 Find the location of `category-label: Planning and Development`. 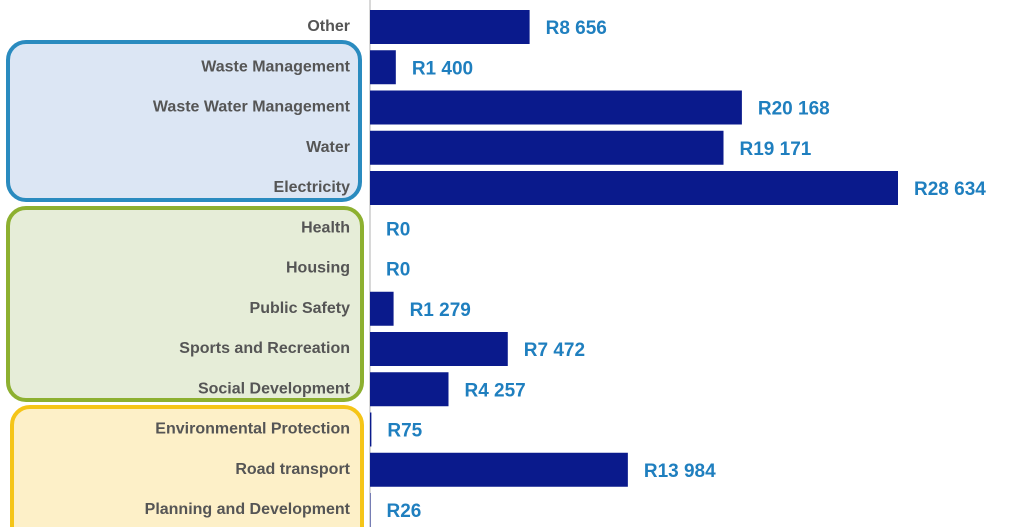

category-label: Planning and Development is located at coordinates (248, 509).